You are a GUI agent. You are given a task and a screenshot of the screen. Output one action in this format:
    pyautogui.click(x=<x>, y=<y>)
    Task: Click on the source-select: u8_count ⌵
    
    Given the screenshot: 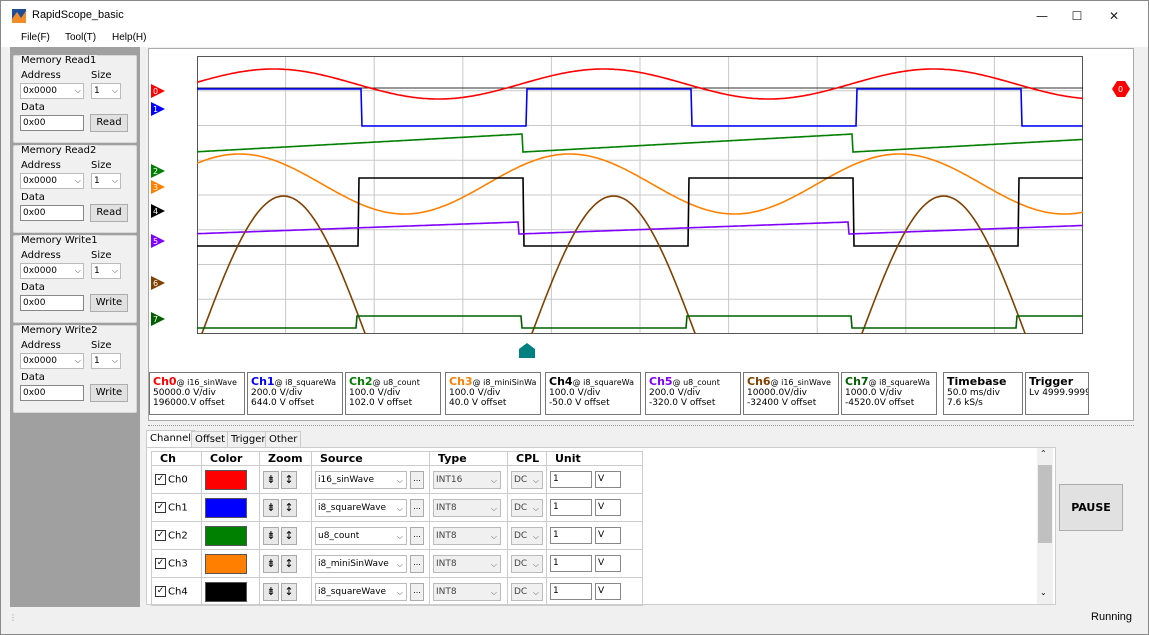 What is the action you would take?
    pyautogui.click(x=361, y=535)
    